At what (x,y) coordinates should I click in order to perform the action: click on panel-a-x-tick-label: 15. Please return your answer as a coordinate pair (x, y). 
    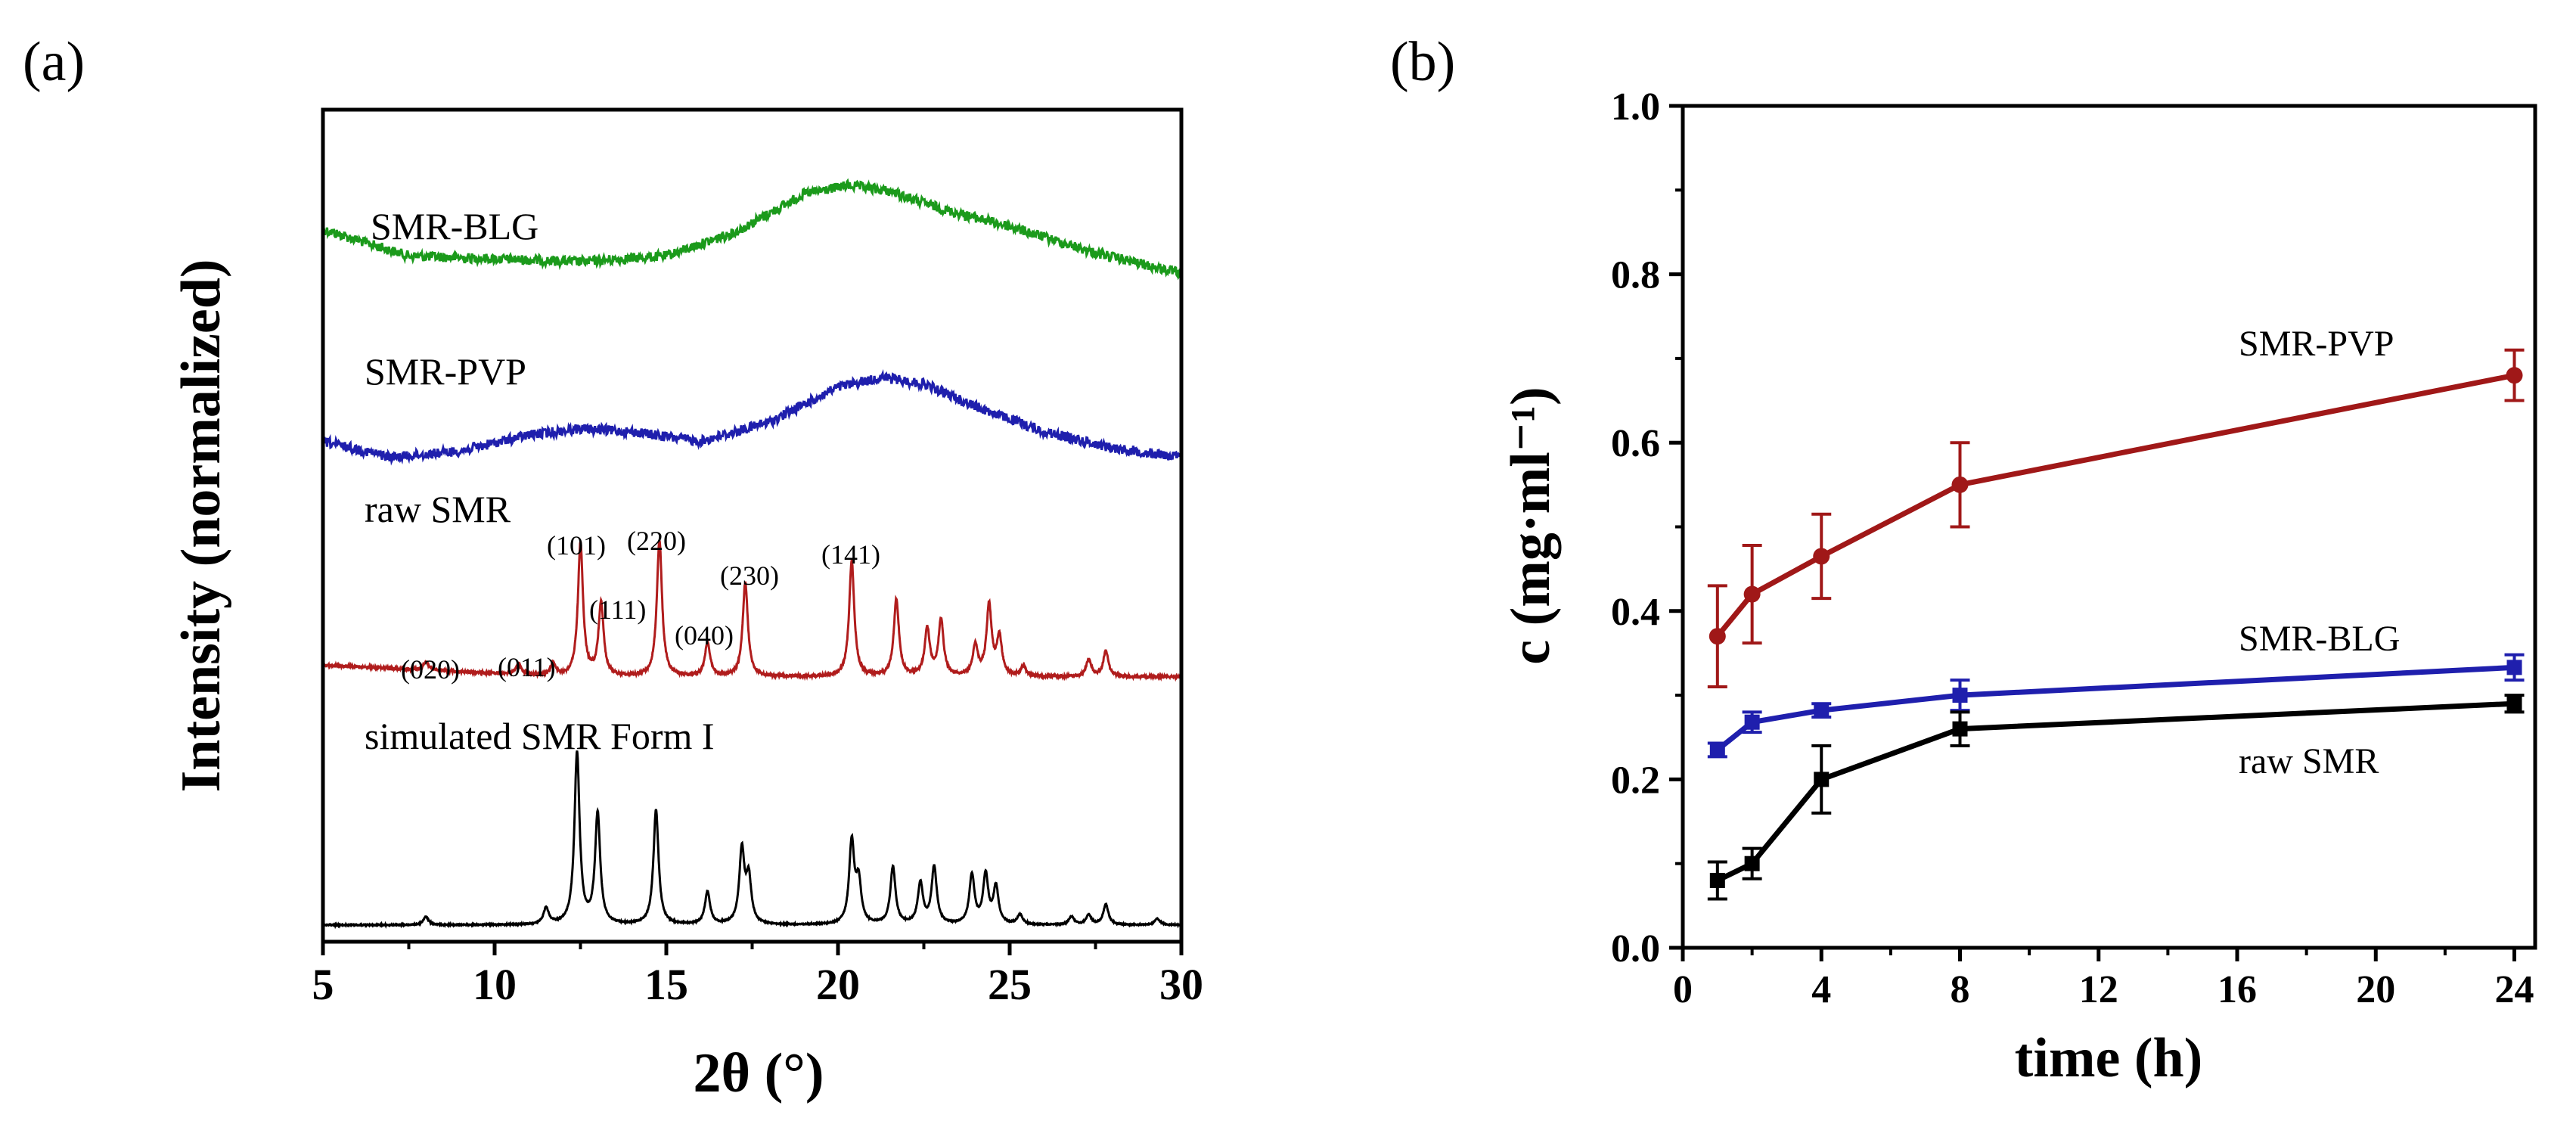
    Looking at the image, I should click on (666, 984).